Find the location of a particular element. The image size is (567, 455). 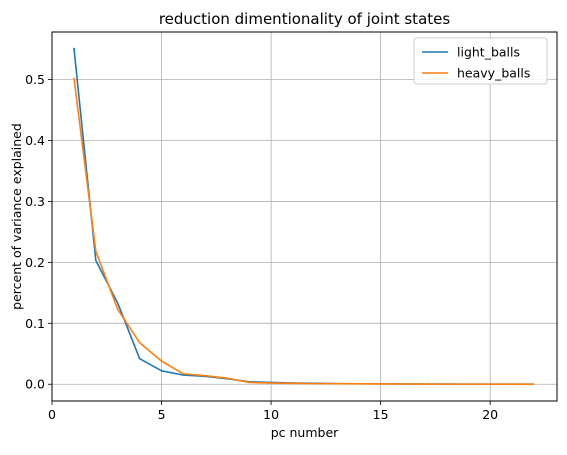

y-axis-label: percent of variance explained is located at coordinates (16, 216).